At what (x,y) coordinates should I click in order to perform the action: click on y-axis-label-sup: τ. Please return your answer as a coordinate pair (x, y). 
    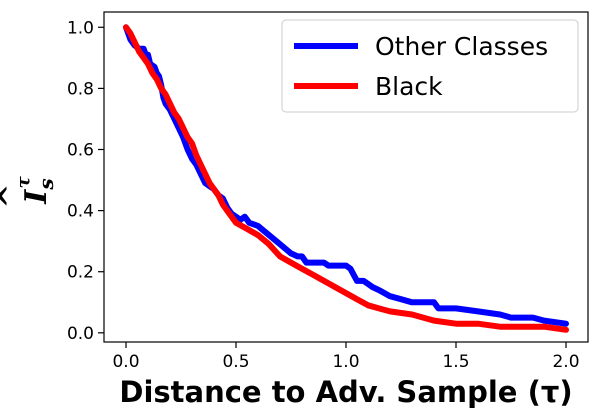
    Looking at the image, I should click on (23, 181).